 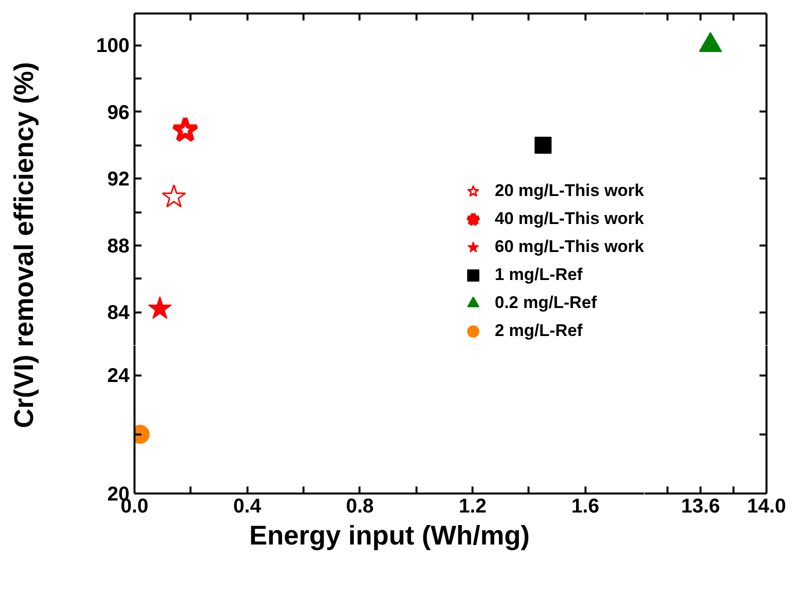 What do you see at coordinates (118, 313) in the screenshot?
I see `y-tick-label: 84` at bounding box center [118, 313].